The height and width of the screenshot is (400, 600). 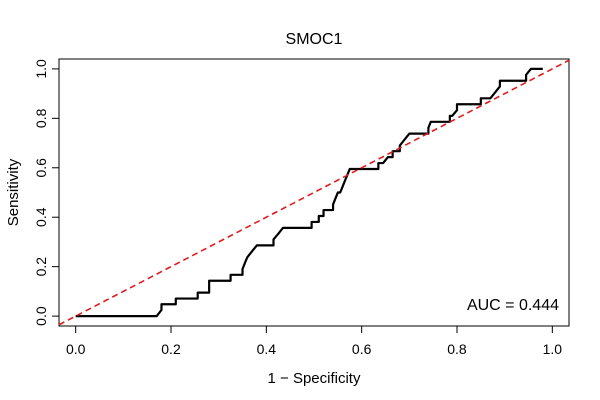 What do you see at coordinates (41, 217) in the screenshot?
I see `y-tick-label: 0.4` at bounding box center [41, 217].